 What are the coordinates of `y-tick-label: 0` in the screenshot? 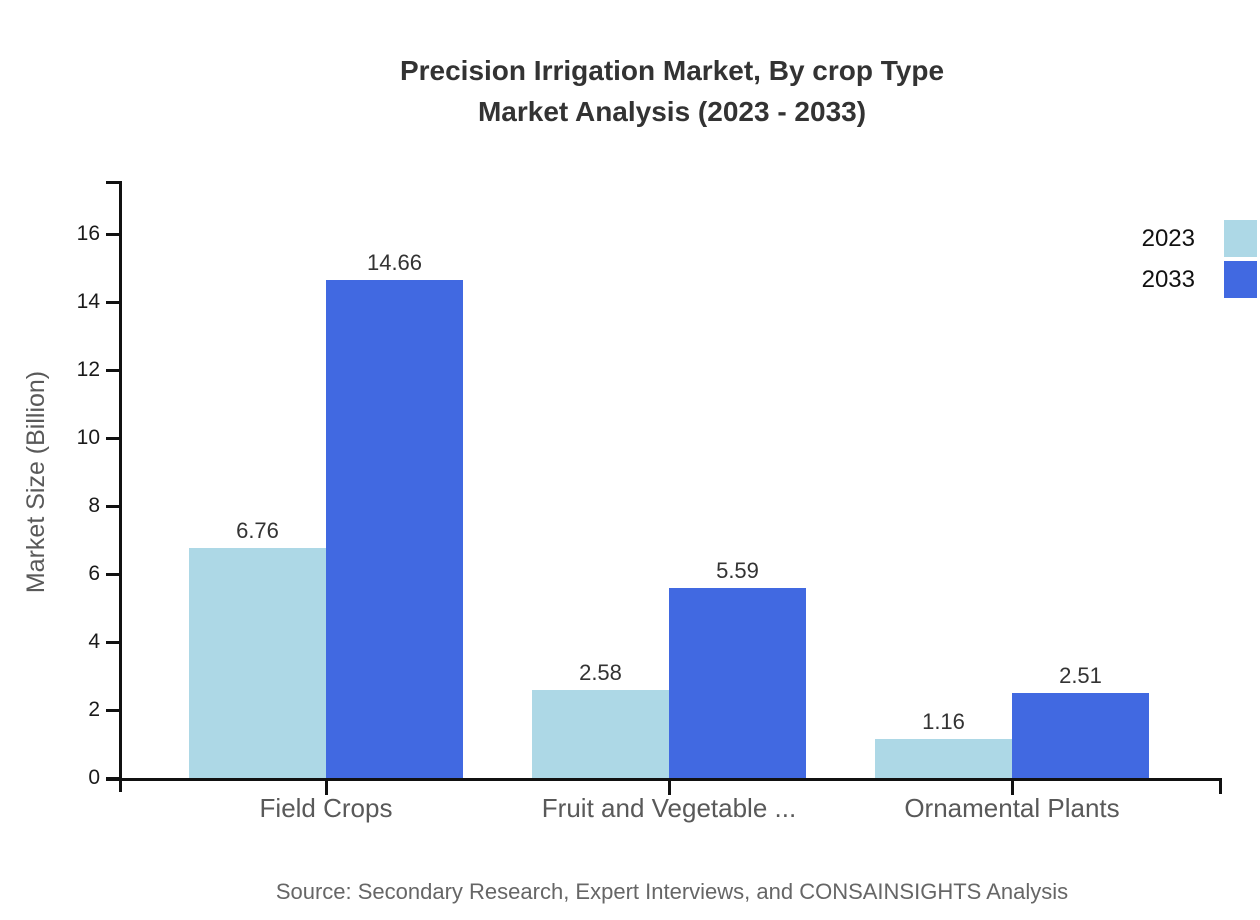 It's located at (94, 777).